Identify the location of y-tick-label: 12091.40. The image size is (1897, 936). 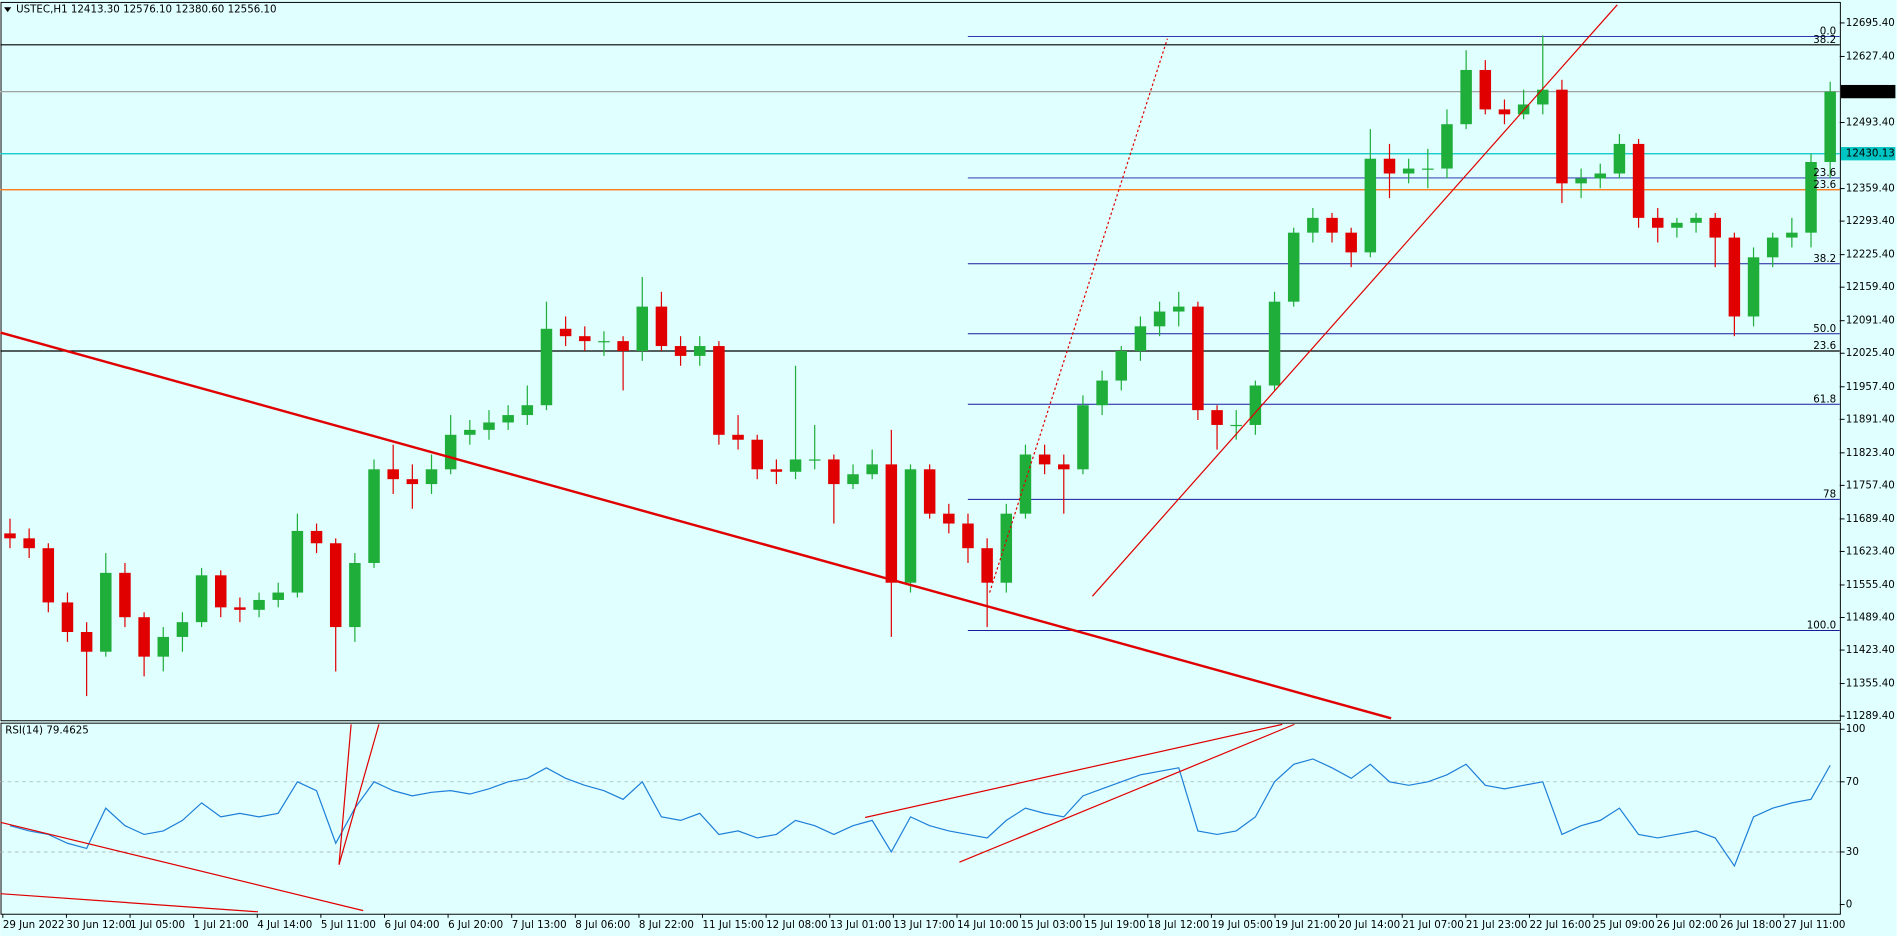
(1870, 321).